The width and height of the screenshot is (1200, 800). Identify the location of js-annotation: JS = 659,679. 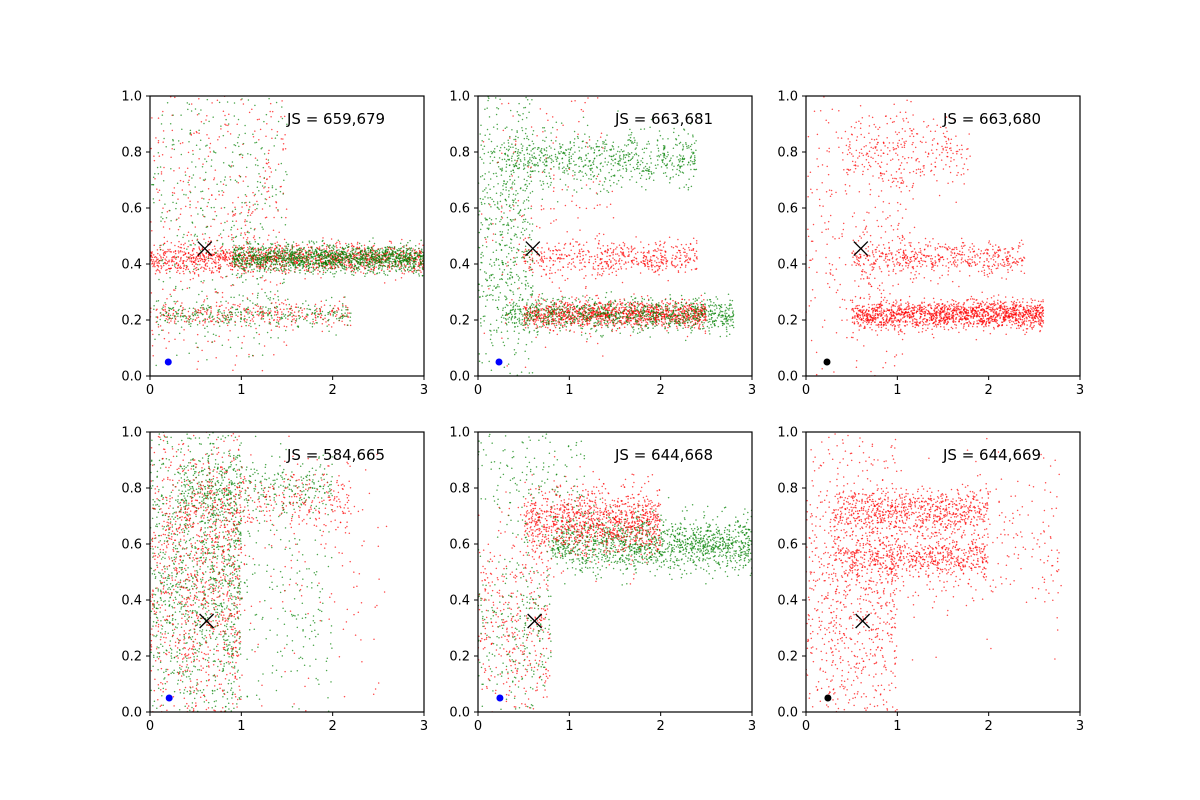
(335, 119).